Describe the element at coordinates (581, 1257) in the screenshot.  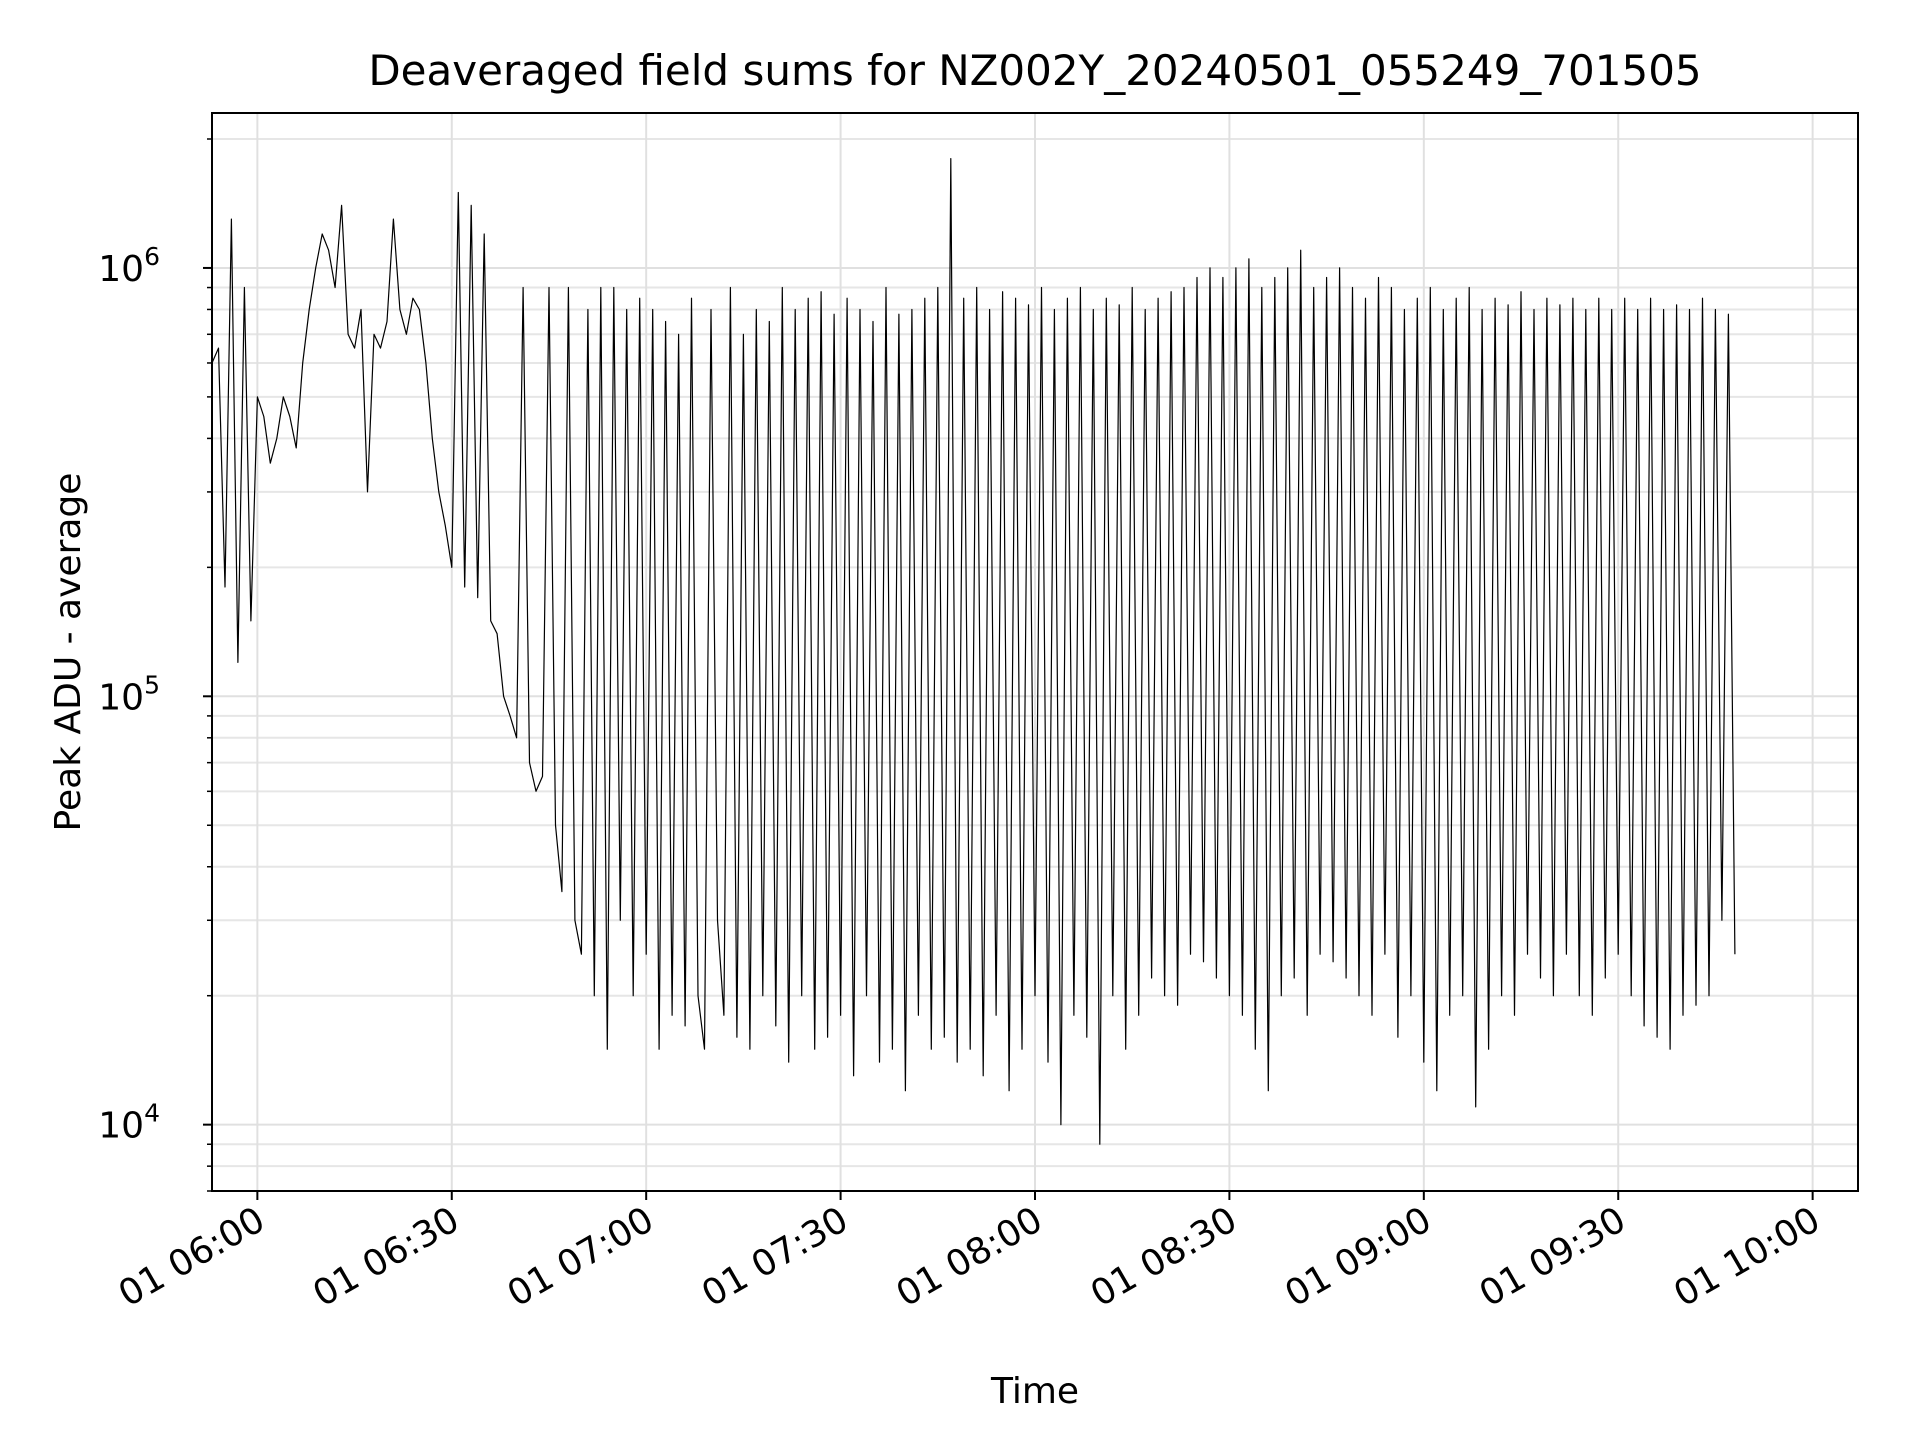
I see `x-tick-label: 01 07:00` at that location.